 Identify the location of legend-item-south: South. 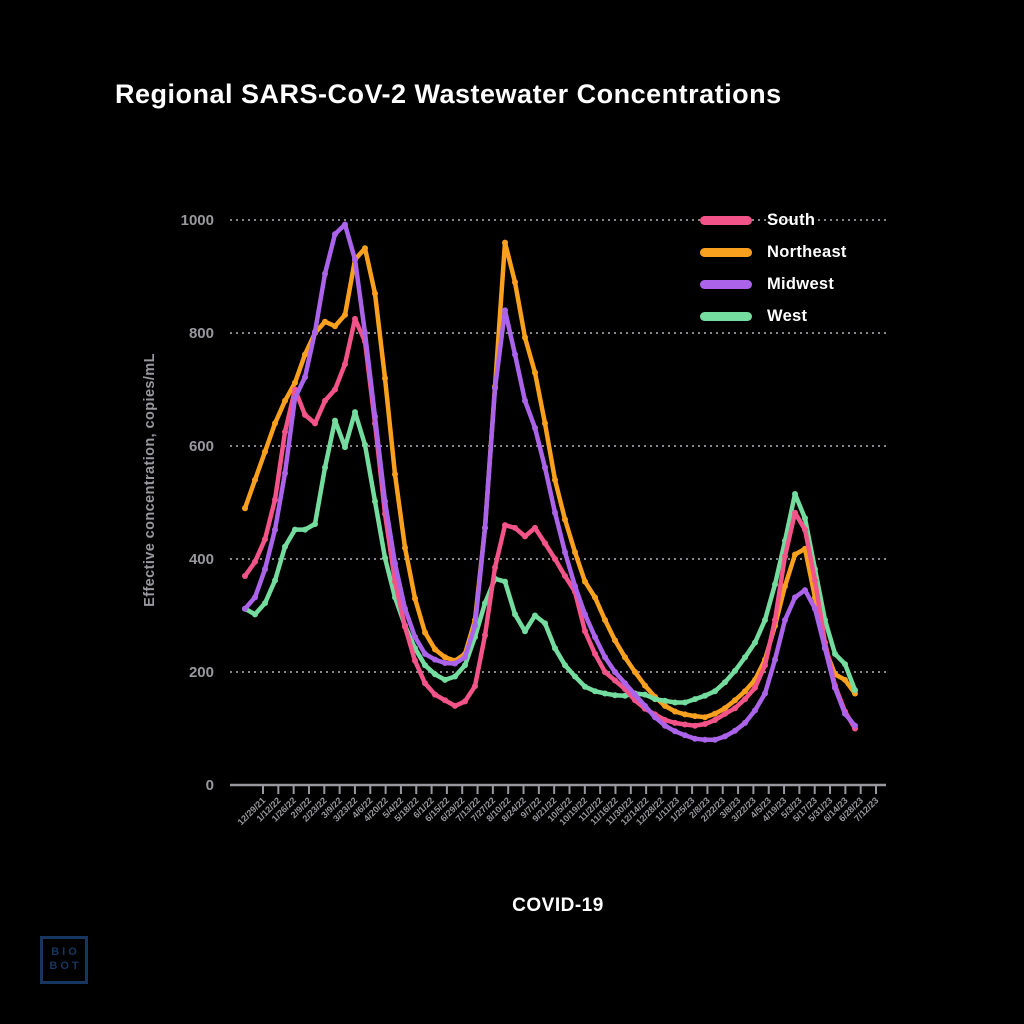
(773, 220).